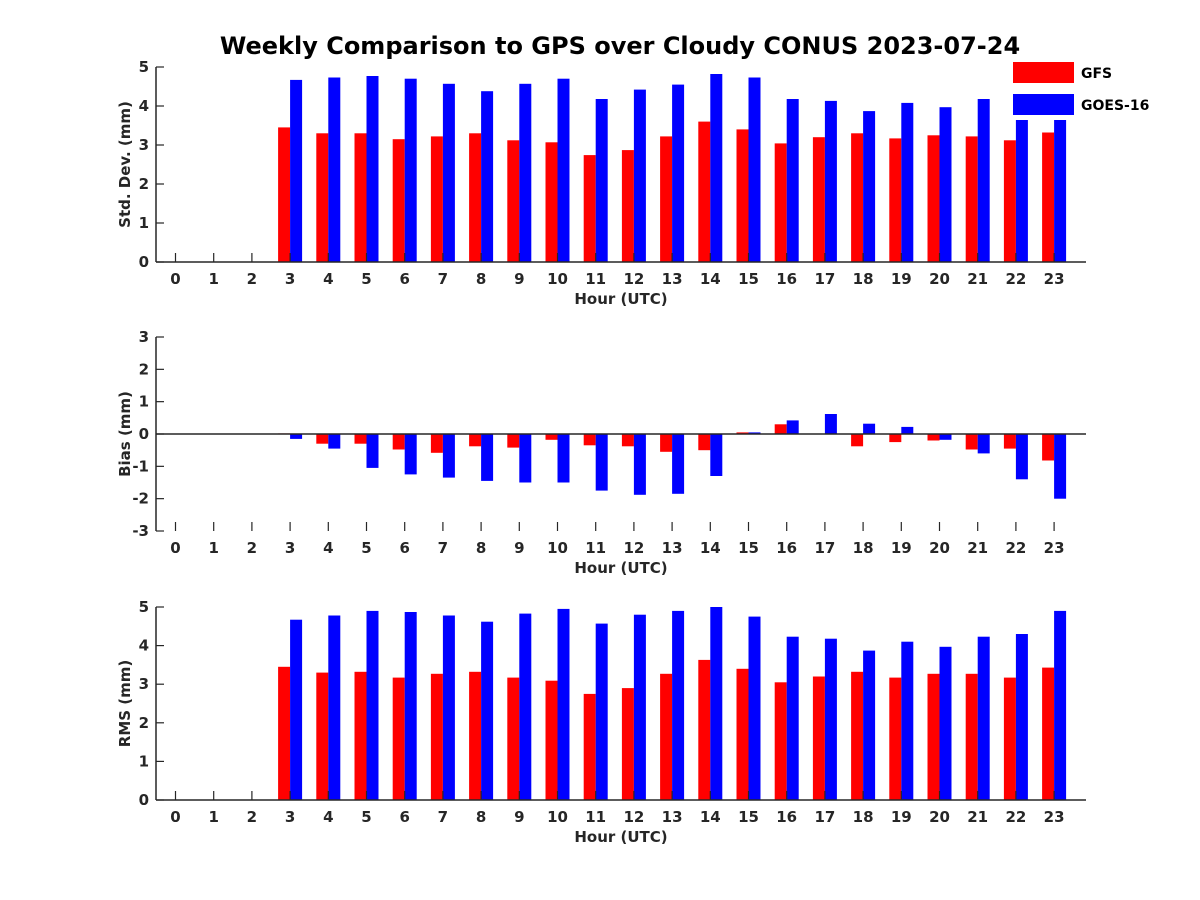  I want to click on x-tick-label: 20, so click(939, 817).